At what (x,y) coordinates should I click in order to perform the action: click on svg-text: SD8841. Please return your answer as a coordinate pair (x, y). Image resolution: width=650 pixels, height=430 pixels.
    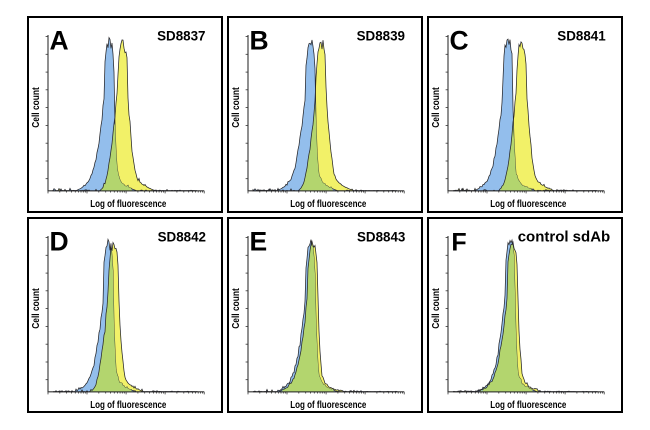
    Looking at the image, I should click on (581, 36).